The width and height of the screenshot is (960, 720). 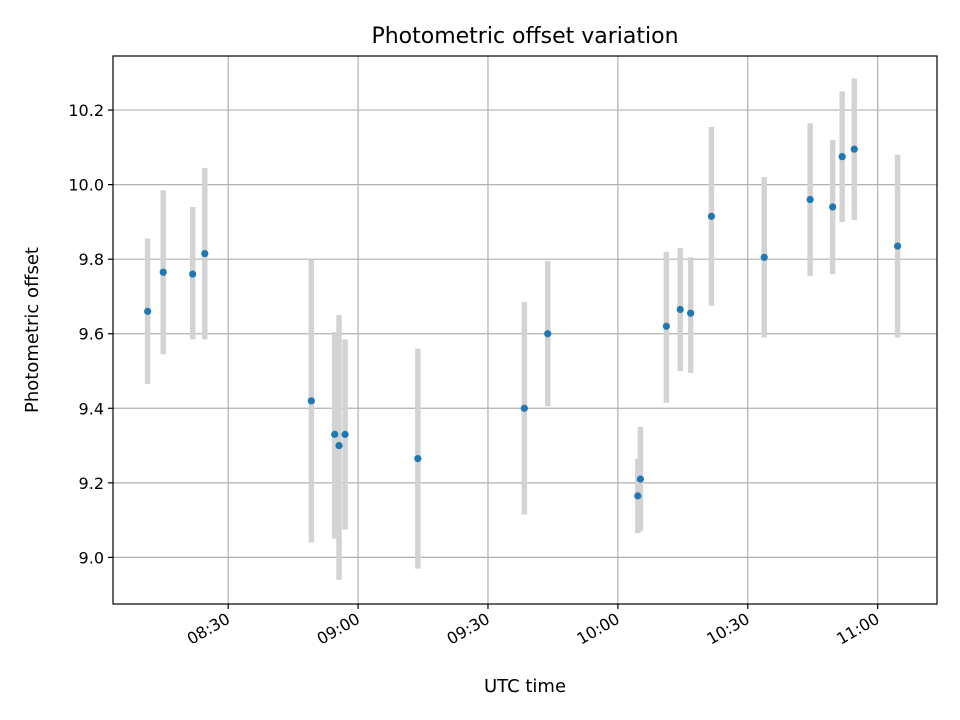 I want to click on y-tick-label: 9.4, so click(x=91, y=408).